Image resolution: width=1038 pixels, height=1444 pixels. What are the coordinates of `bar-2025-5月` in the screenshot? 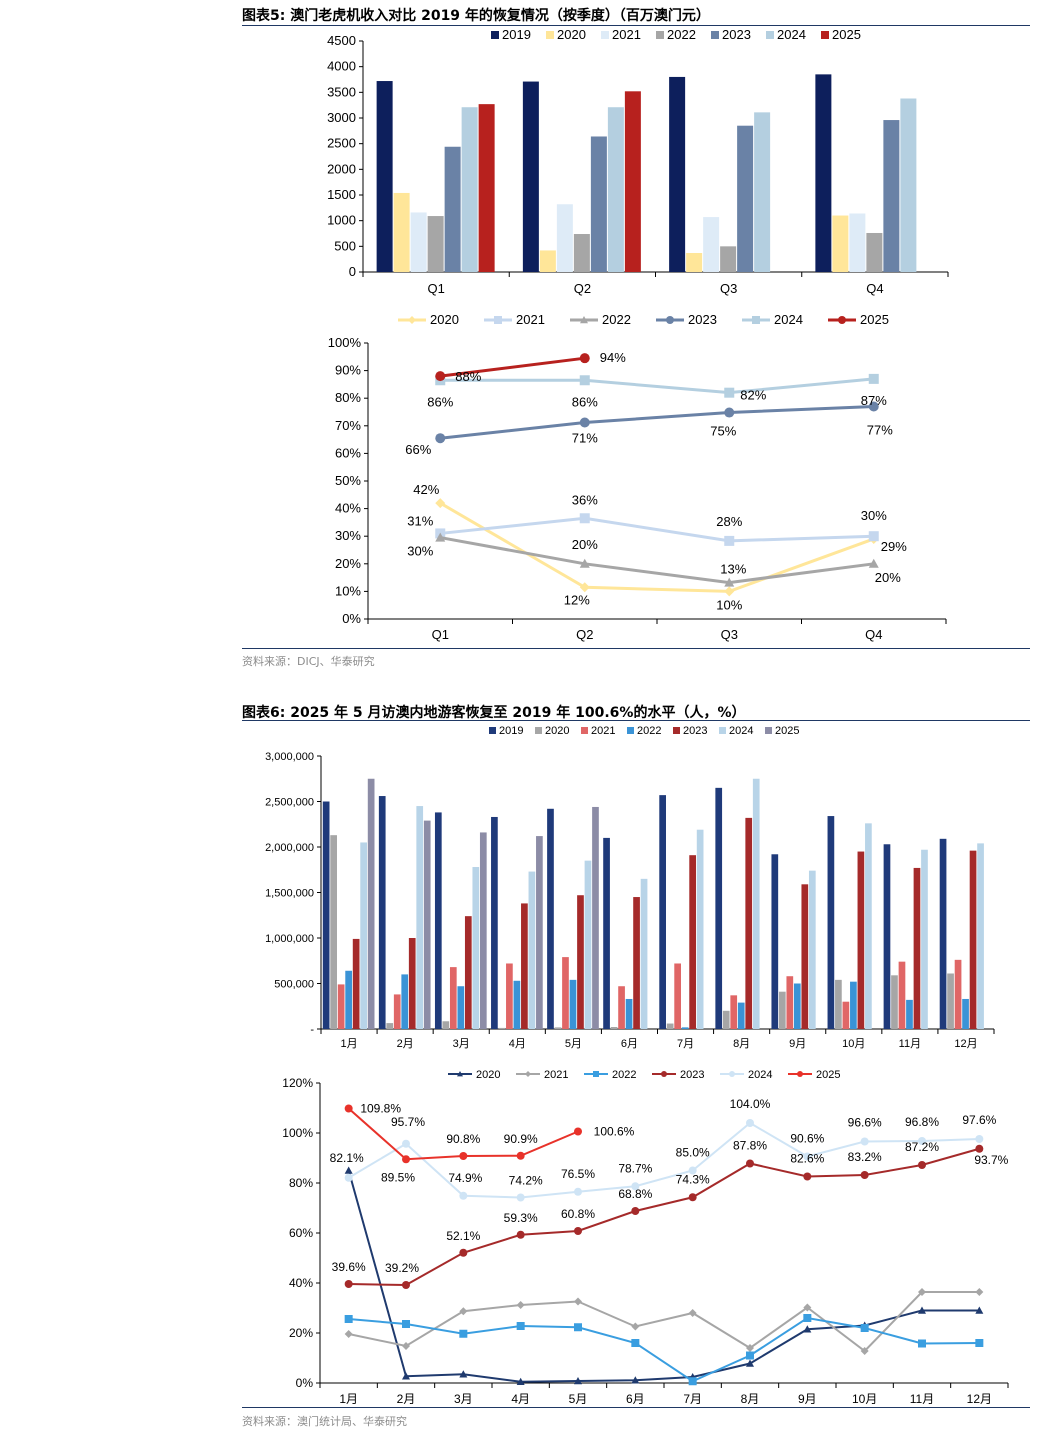 It's located at (595, 917).